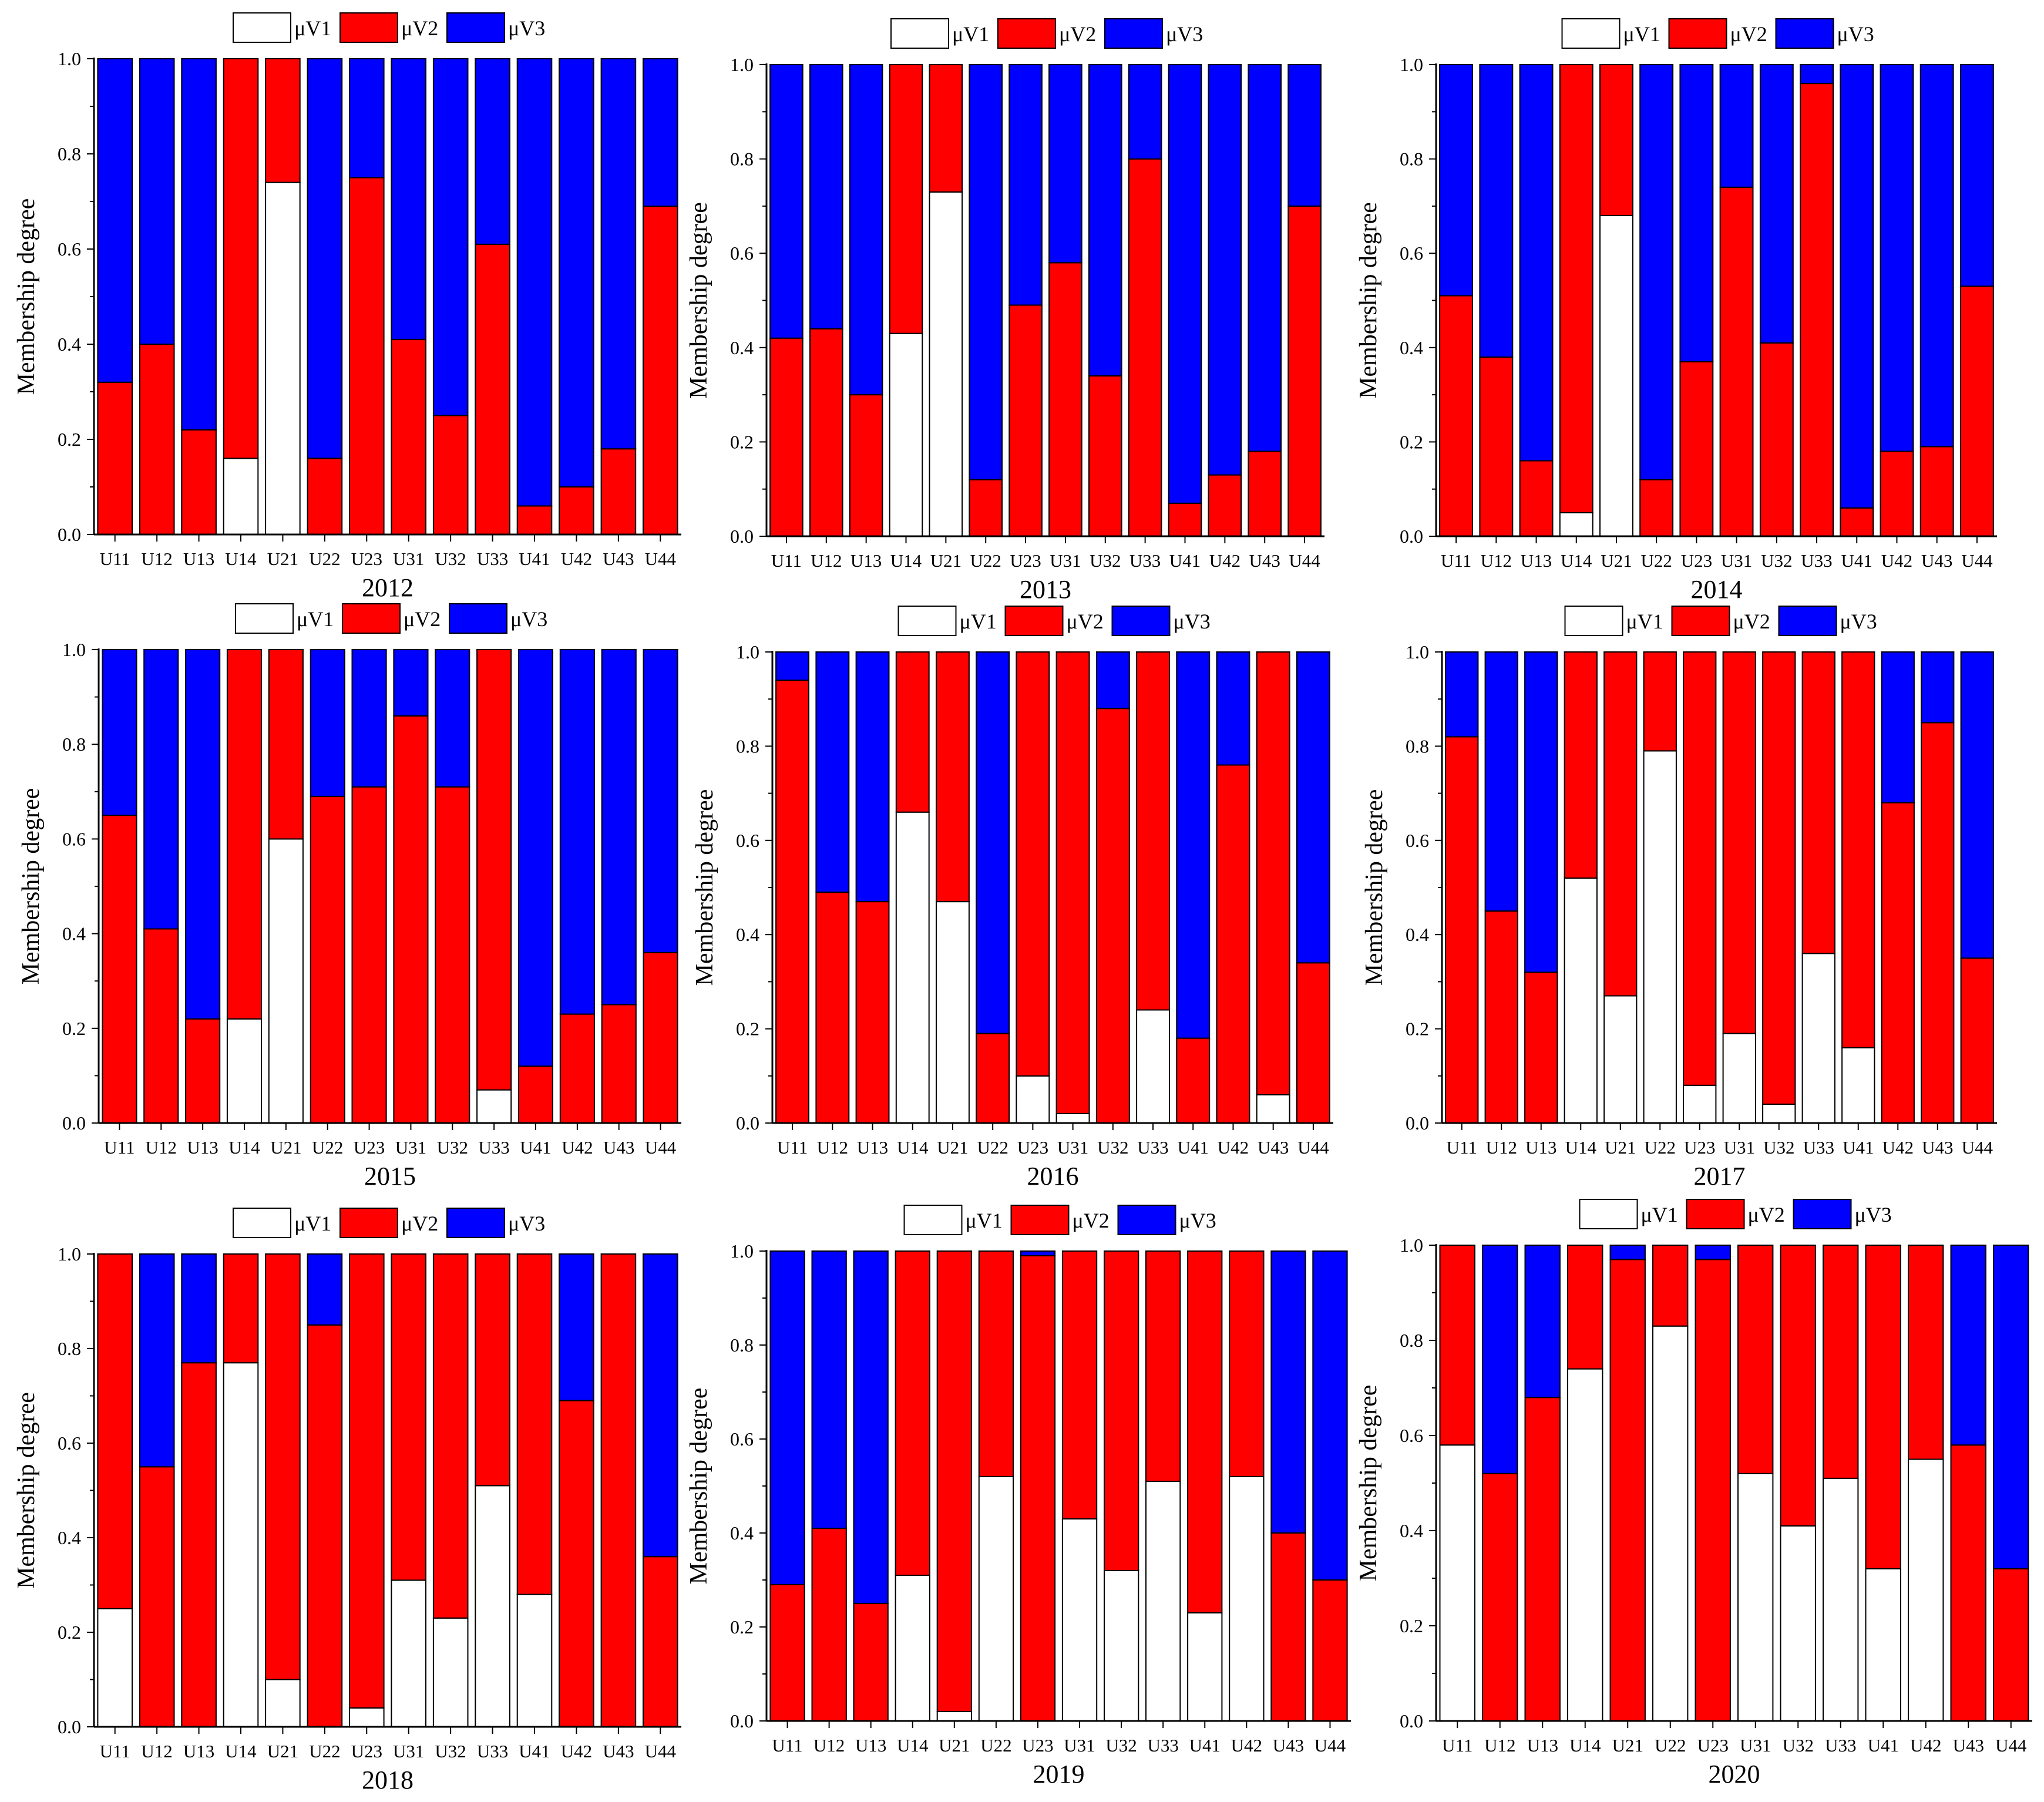 This screenshot has height=1802, width=2044. What do you see at coordinates (786, 201) in the screenshot?
I see `bar-segment-u11-v3` at bounding box center [786, 201].